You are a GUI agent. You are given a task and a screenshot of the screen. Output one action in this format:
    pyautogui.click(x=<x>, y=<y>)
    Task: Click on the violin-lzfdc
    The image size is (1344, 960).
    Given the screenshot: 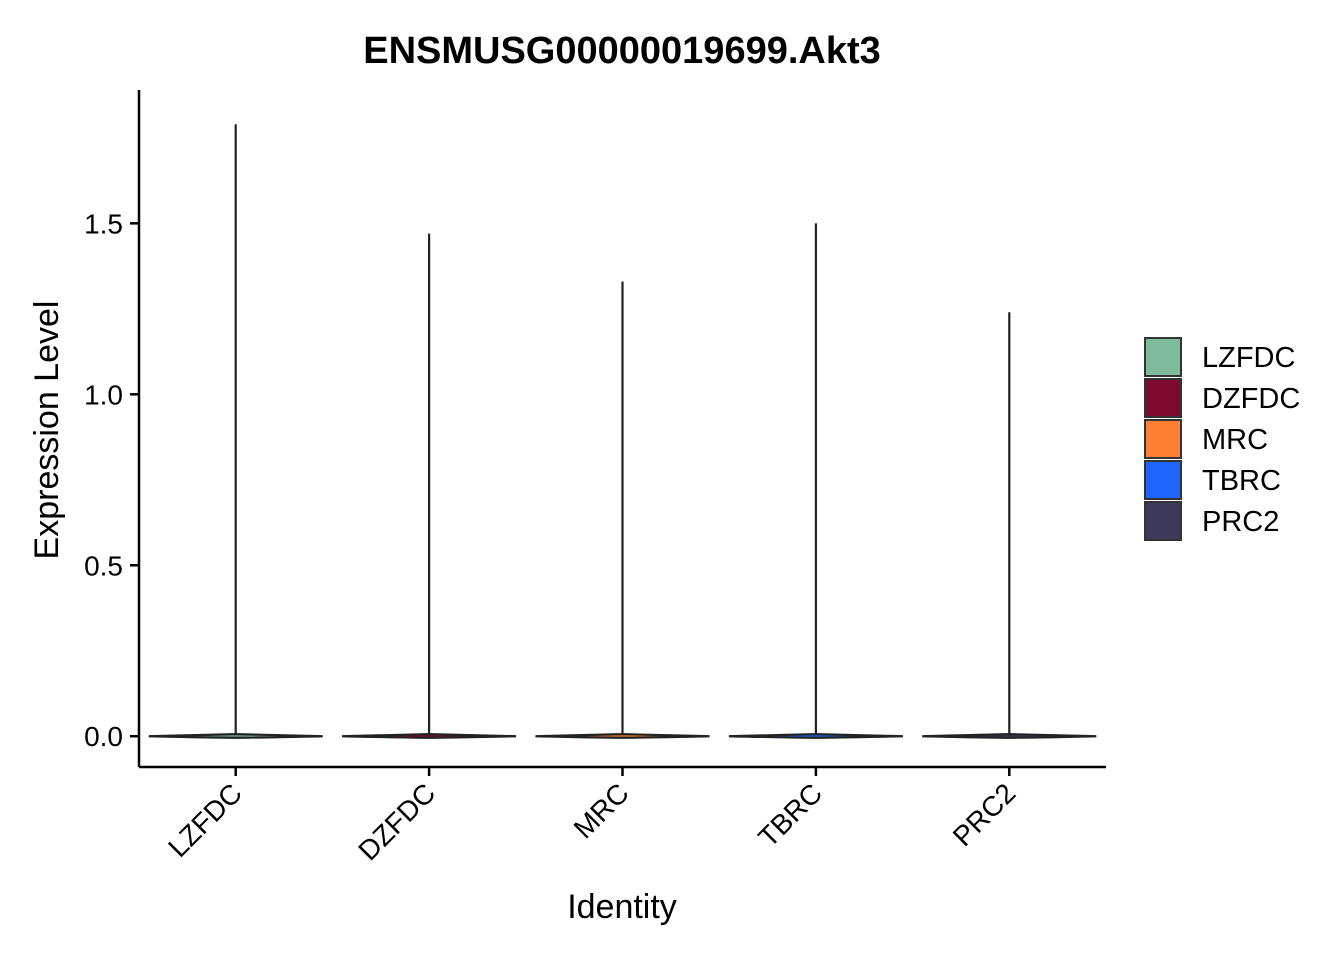 What is the action you would take?
    pyautogui.click(x=235, y=431)
    